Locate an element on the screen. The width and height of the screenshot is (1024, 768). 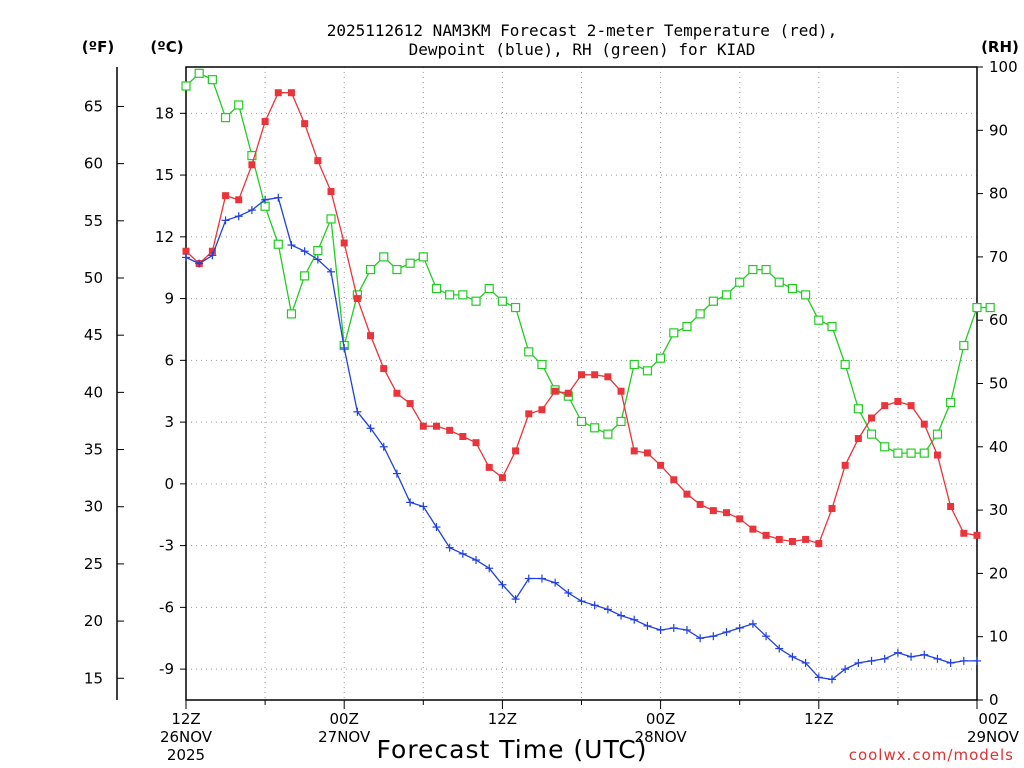
rh-tick-label: 40 is located at coordinates (998, 447).